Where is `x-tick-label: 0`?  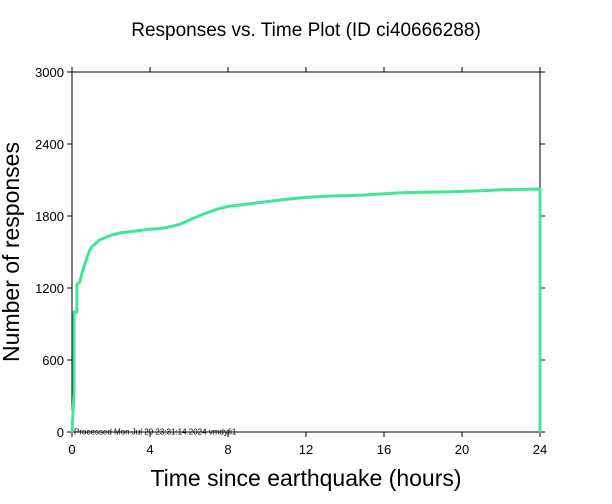
x-tick-label: 0 is located at coordinates (71, 449).